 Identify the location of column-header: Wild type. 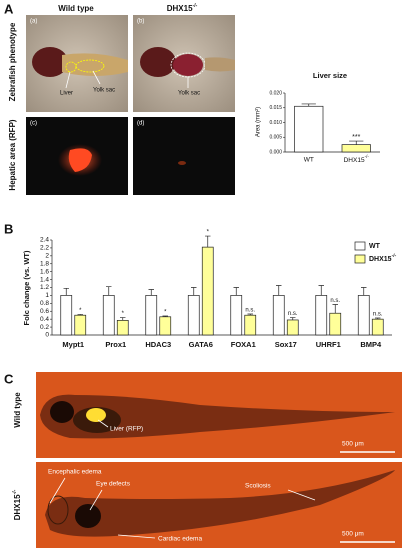
(76, 8).